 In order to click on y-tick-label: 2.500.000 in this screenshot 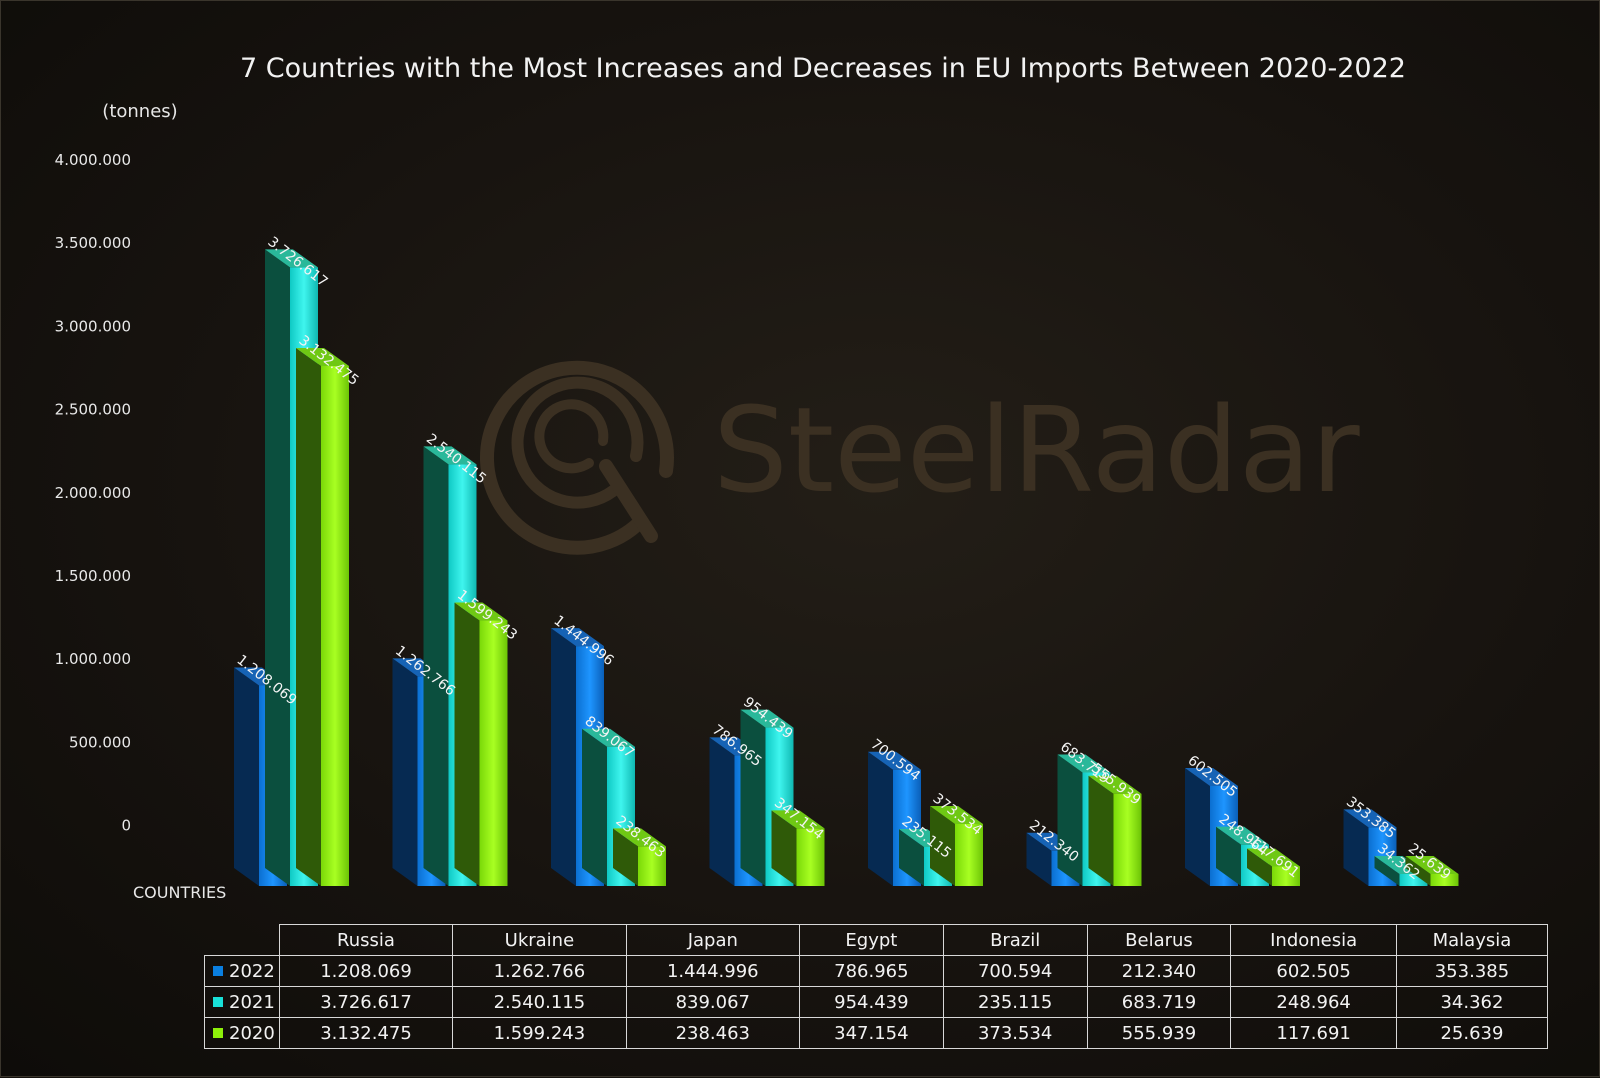, I will do `click(93, 410)`.